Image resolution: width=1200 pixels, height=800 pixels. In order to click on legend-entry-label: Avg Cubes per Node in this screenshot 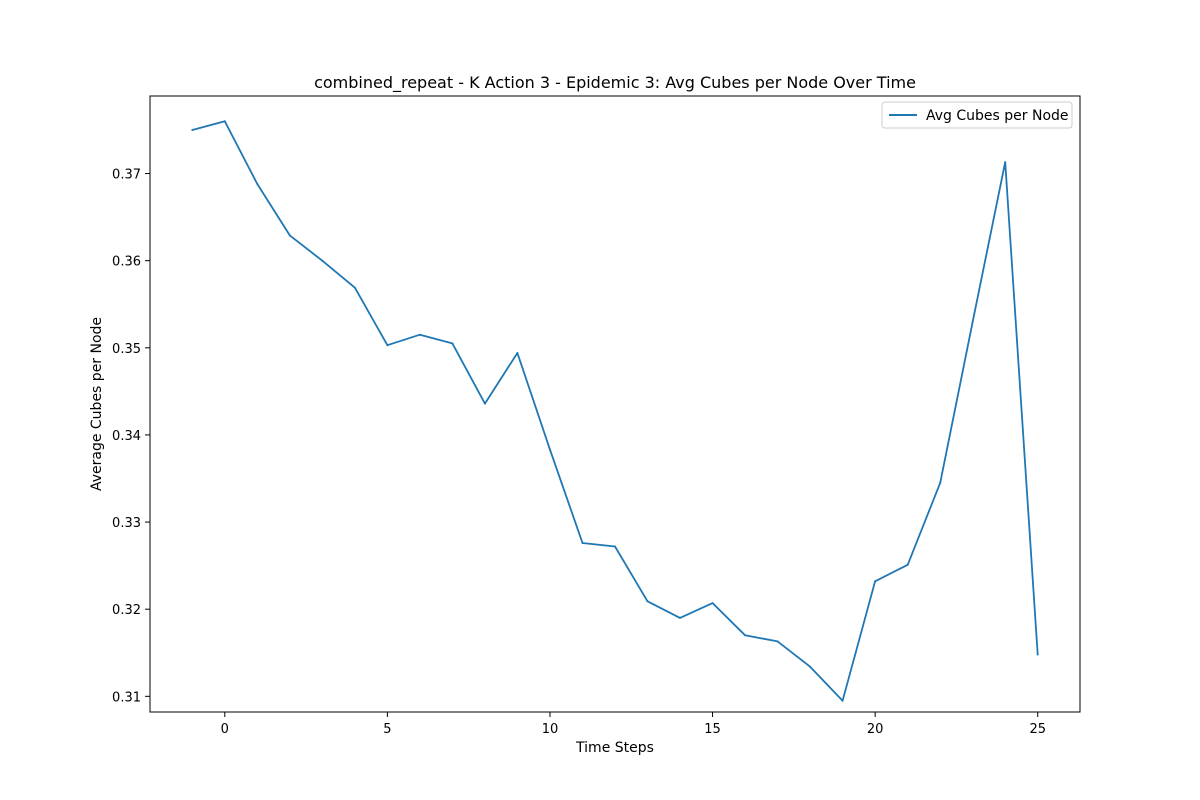, I will do `click(997, 116)`.